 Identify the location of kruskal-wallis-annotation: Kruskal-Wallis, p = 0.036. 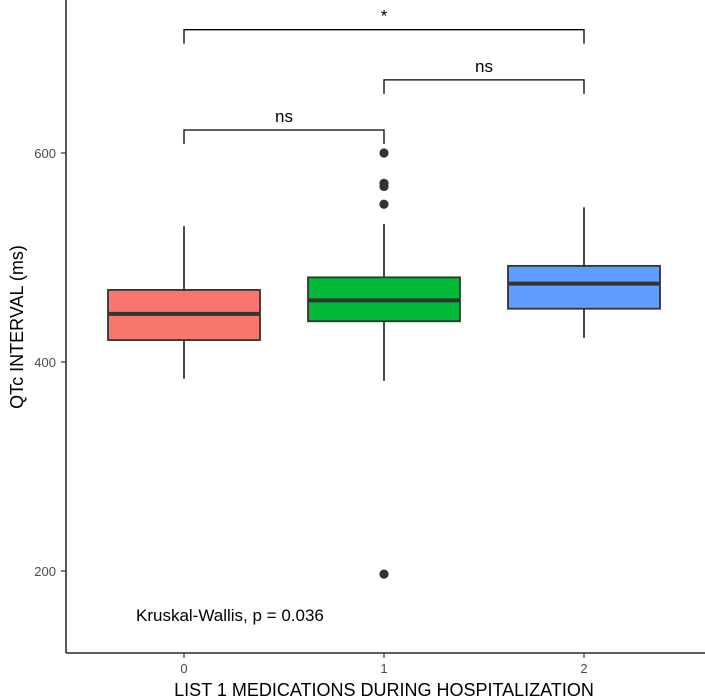
(230, 615).